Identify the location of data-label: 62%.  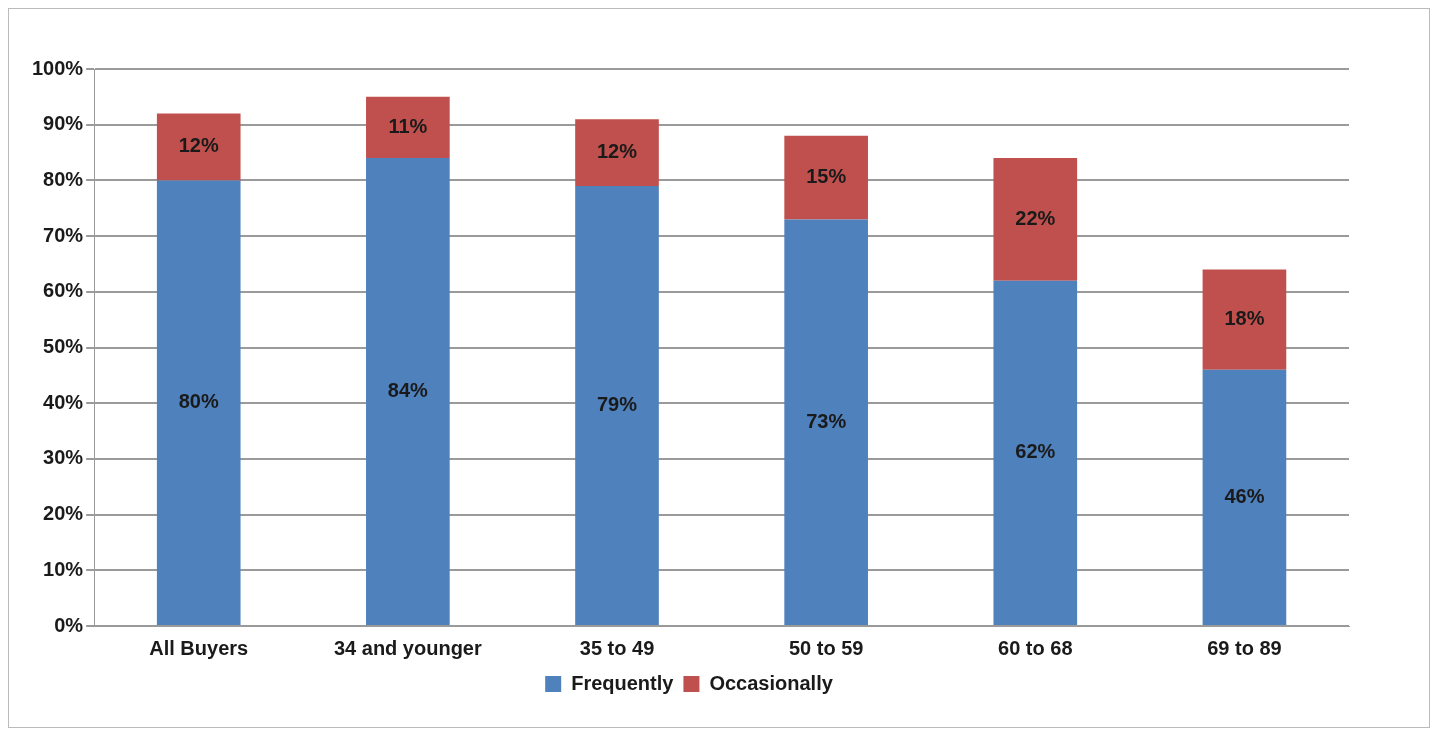
(1035, 451).